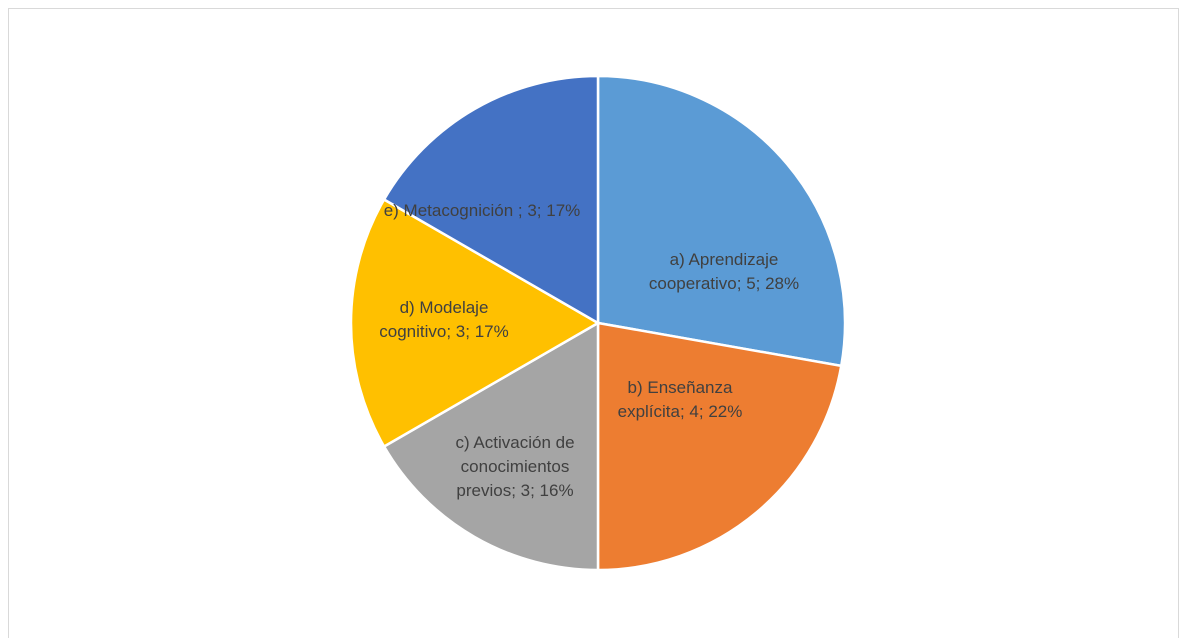  Describe the element at coordinates (680, 399) in the screenshot. I see `data-label: b) Enseñanza explícita; 4; 22%` at that location.